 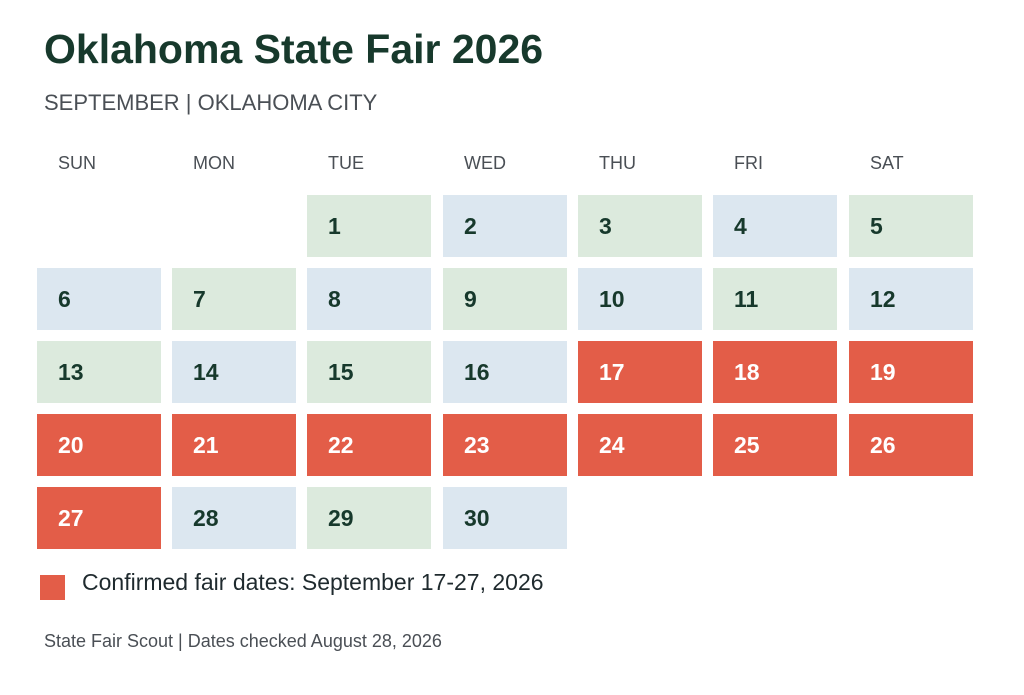 I want to click on day-cell-8: 8, so click(x=369, y=299).